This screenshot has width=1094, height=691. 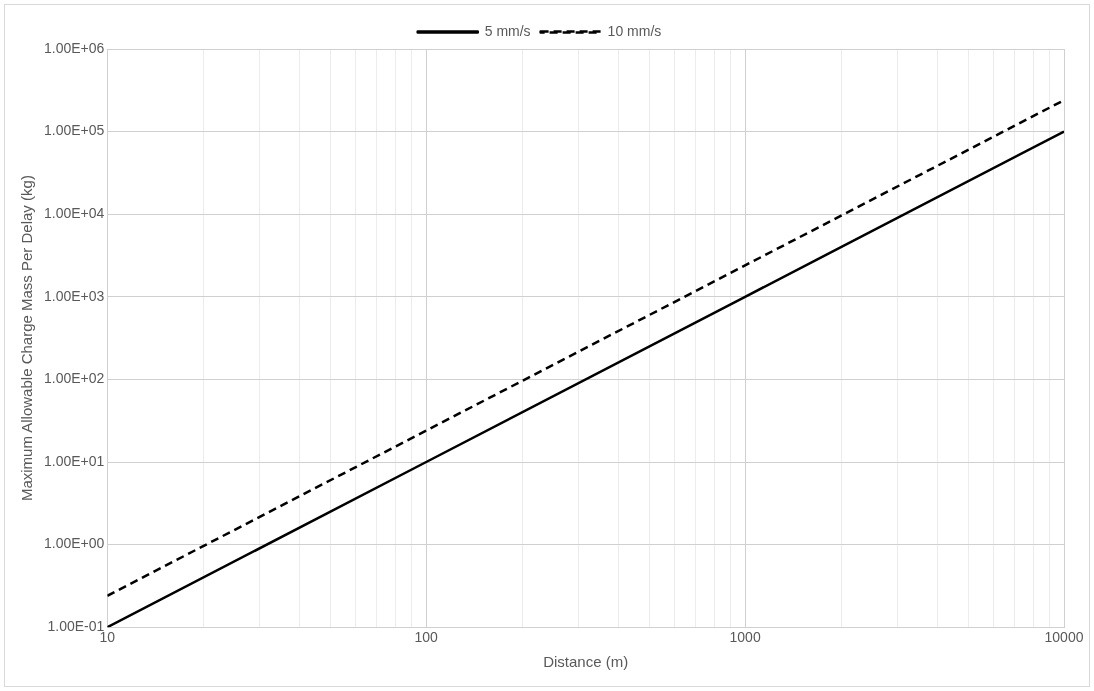 What do you see at coordinates (74, 543) in the screenshot?
I see `y-tick-label: 1.00E+00` at bounding box center [74, 543].